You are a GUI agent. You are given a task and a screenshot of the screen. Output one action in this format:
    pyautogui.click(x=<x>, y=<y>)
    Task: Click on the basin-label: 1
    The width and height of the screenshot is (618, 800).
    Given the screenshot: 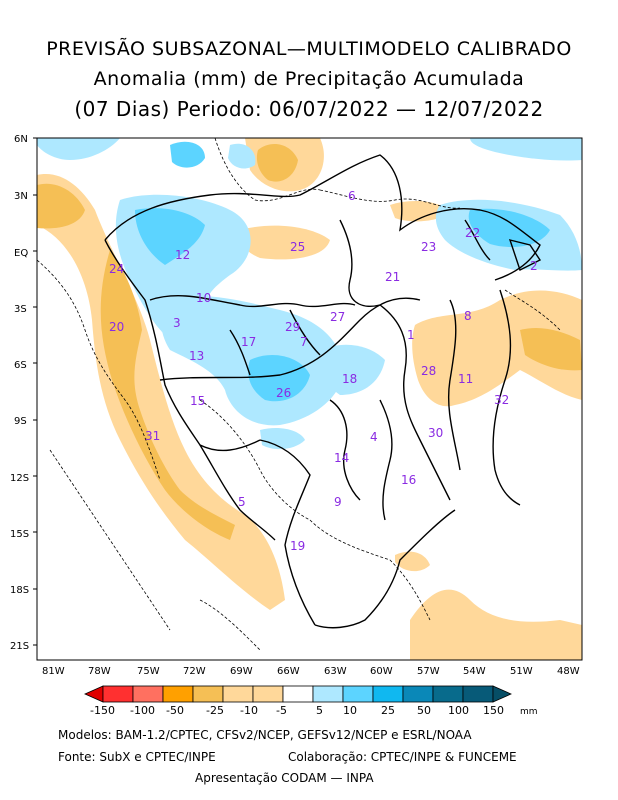 What is the action you would take?
    pyautogui.click(x=411, y=335)
    